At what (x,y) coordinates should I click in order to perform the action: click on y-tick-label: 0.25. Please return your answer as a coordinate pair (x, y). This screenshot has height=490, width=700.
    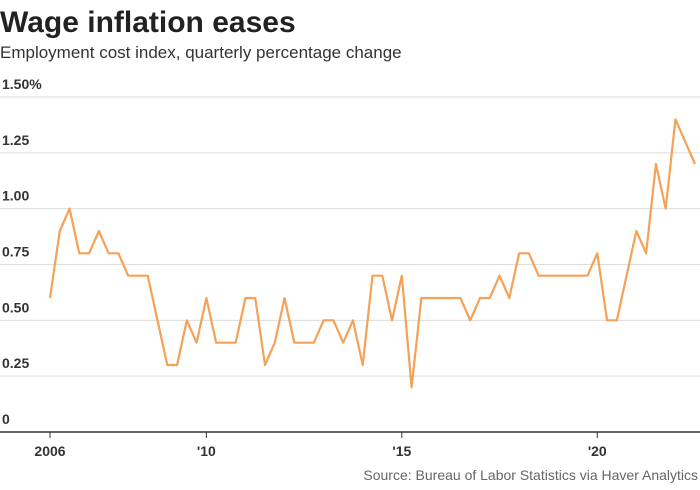
    Looking at the image, I should click on (15, 363).